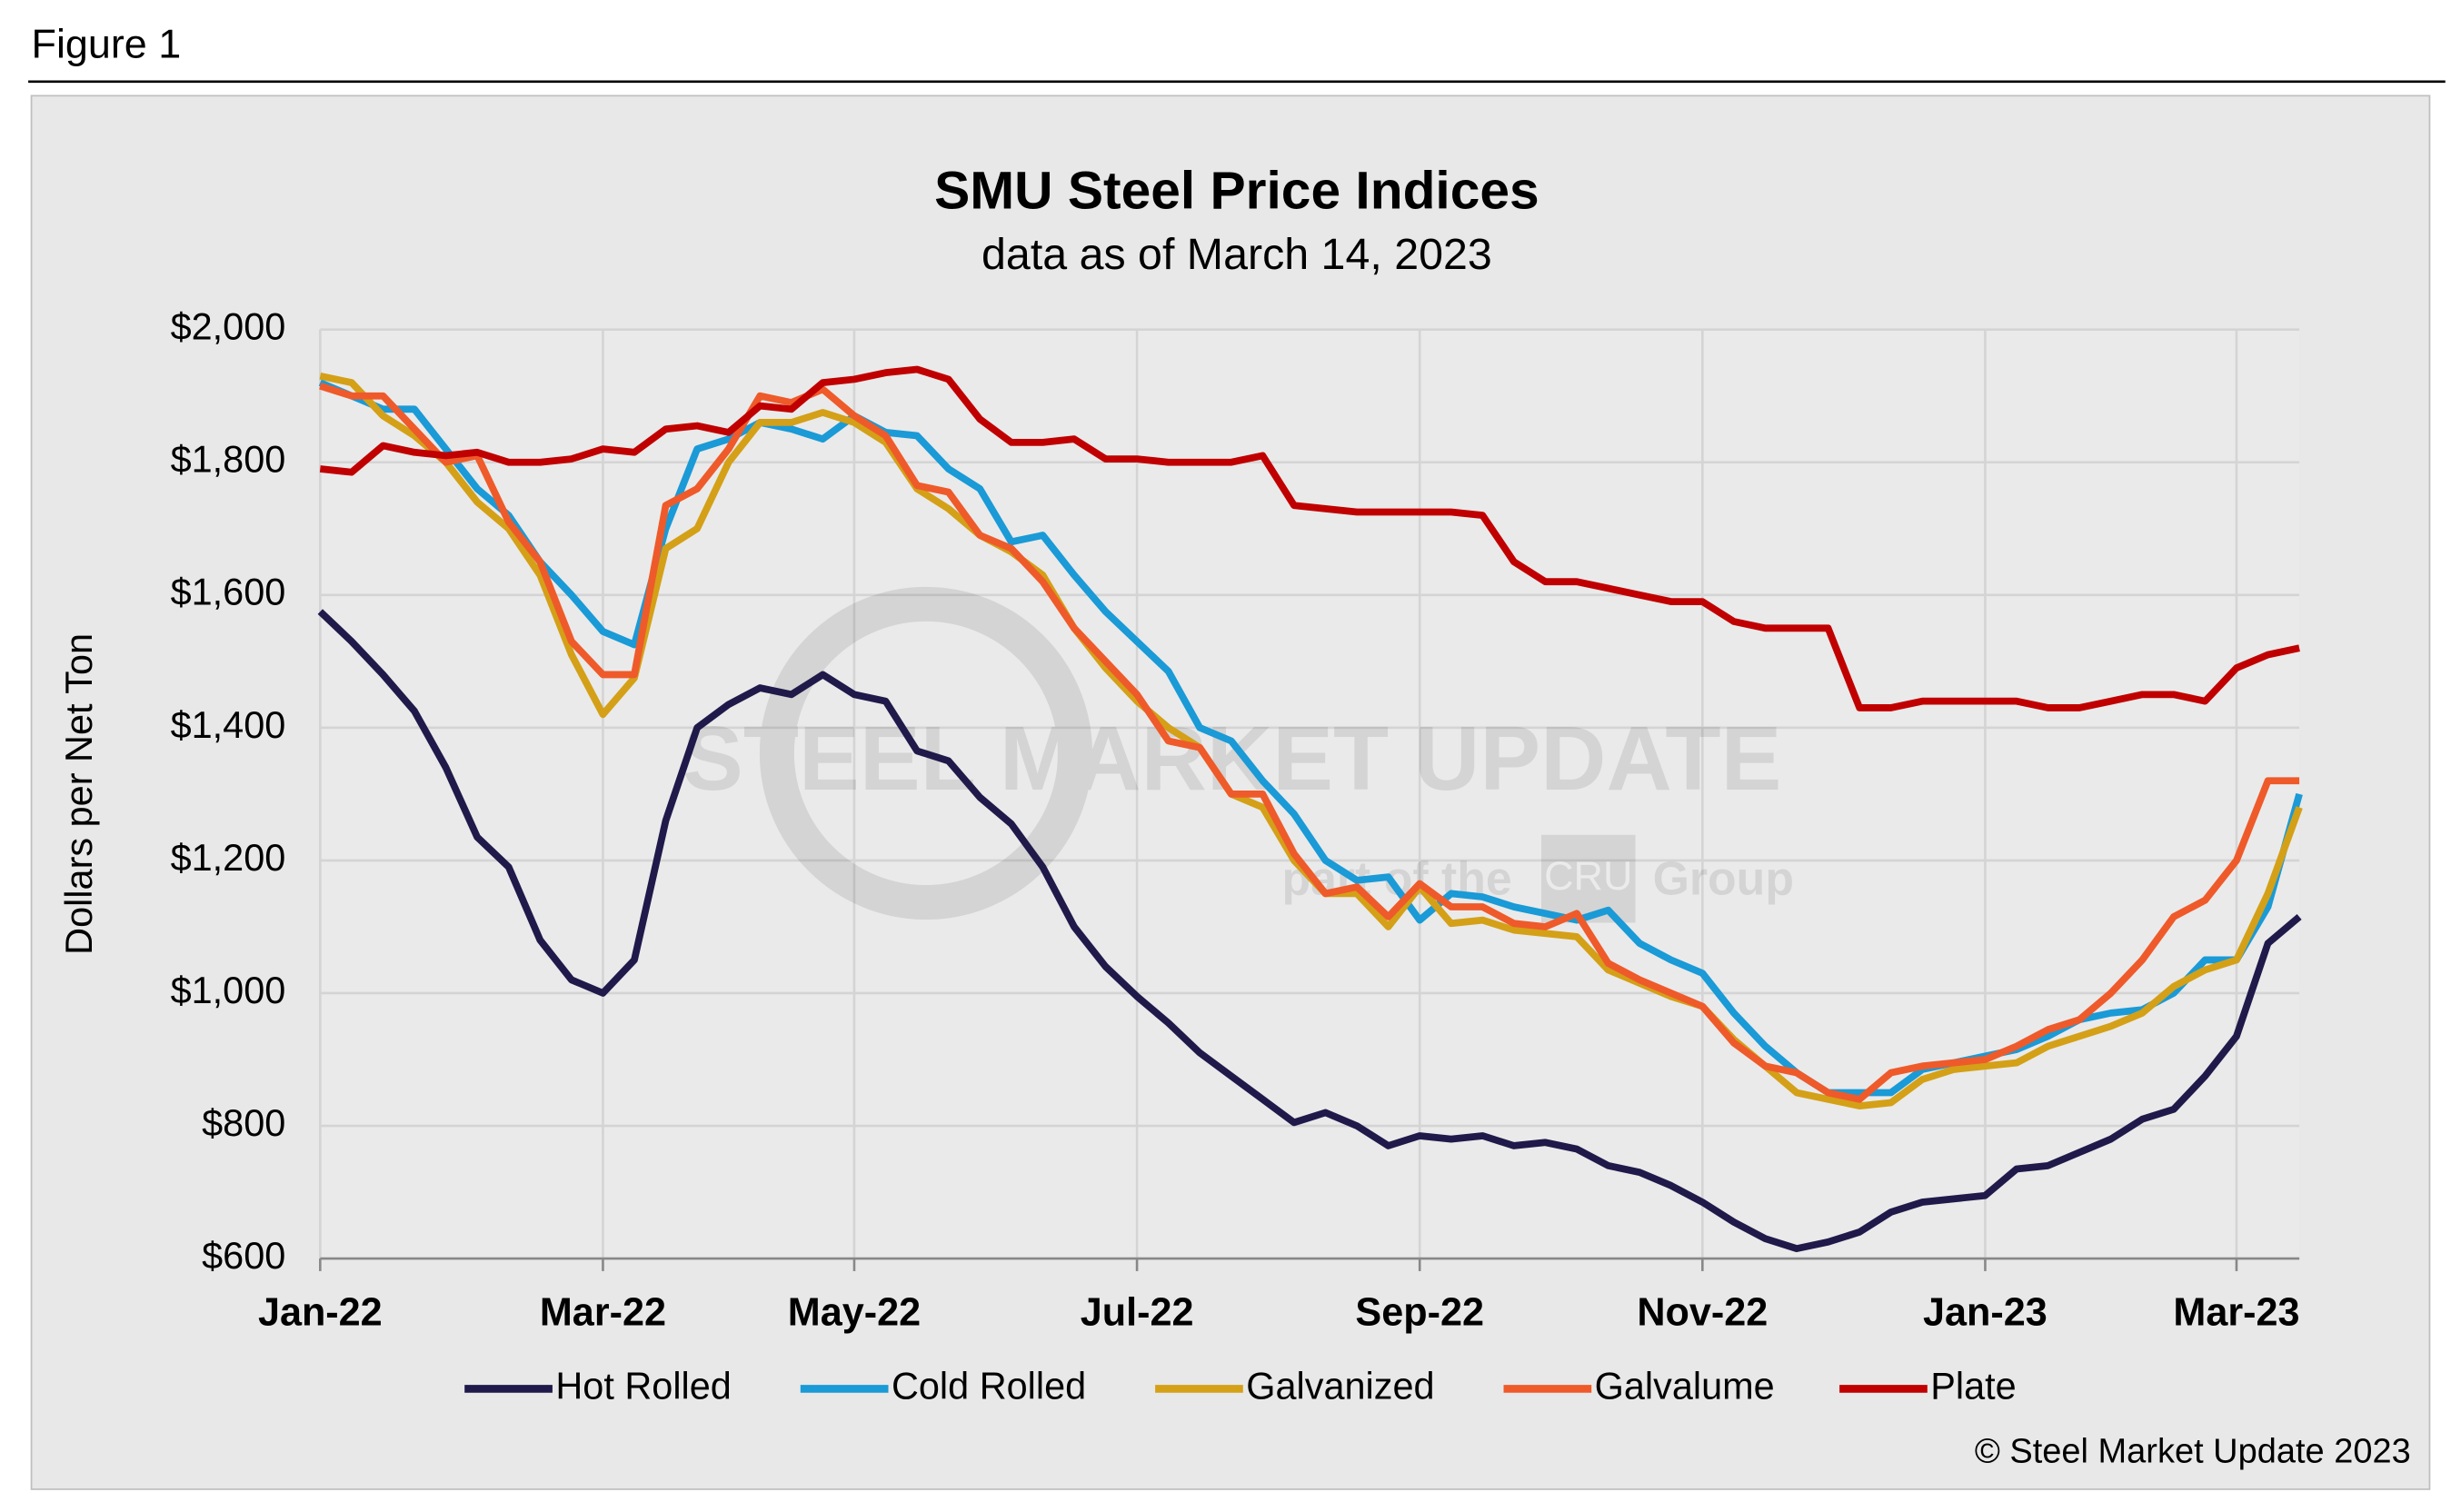 The width and height of the screenshot is (2461, 1512). Describe the element at coordinates (228, 592) in the screenshot. I see `y-tick-label: $1,600` at that location.